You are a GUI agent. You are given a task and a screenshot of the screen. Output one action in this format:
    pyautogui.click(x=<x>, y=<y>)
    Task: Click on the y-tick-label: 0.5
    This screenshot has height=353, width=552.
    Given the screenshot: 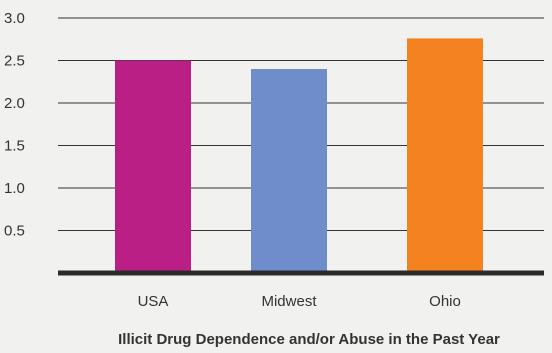 What is the action you would take?
    pyautogui.click(x=14, y=231)
    